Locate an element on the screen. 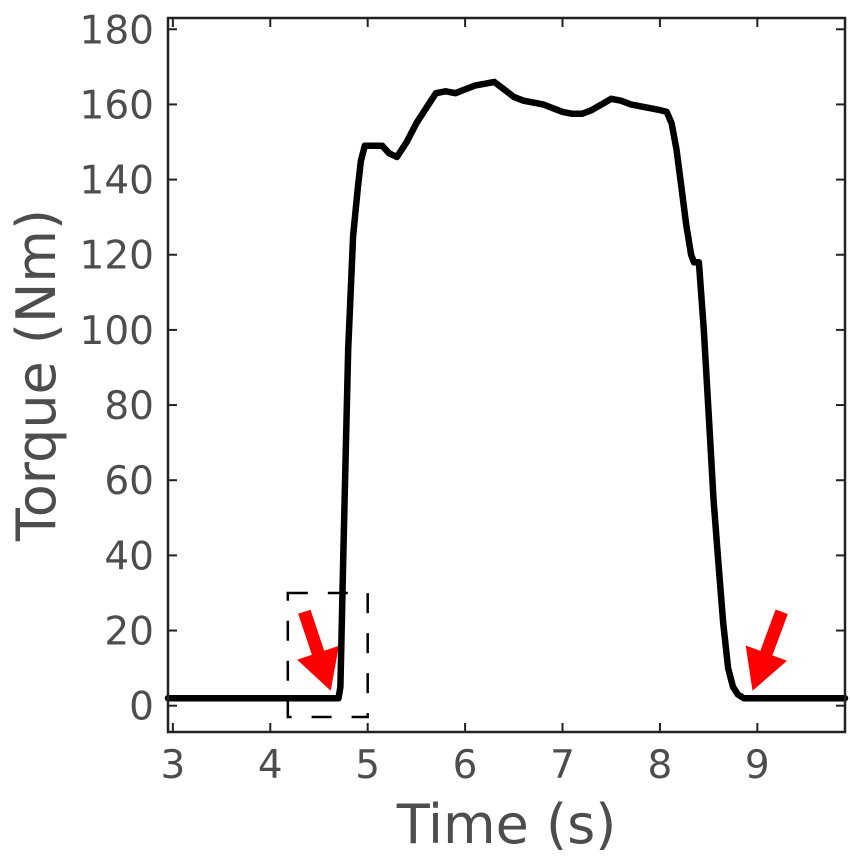 This screenshot has width=850, height=860. x-axis-label: Time (s) is located at coordinates (506, 824).